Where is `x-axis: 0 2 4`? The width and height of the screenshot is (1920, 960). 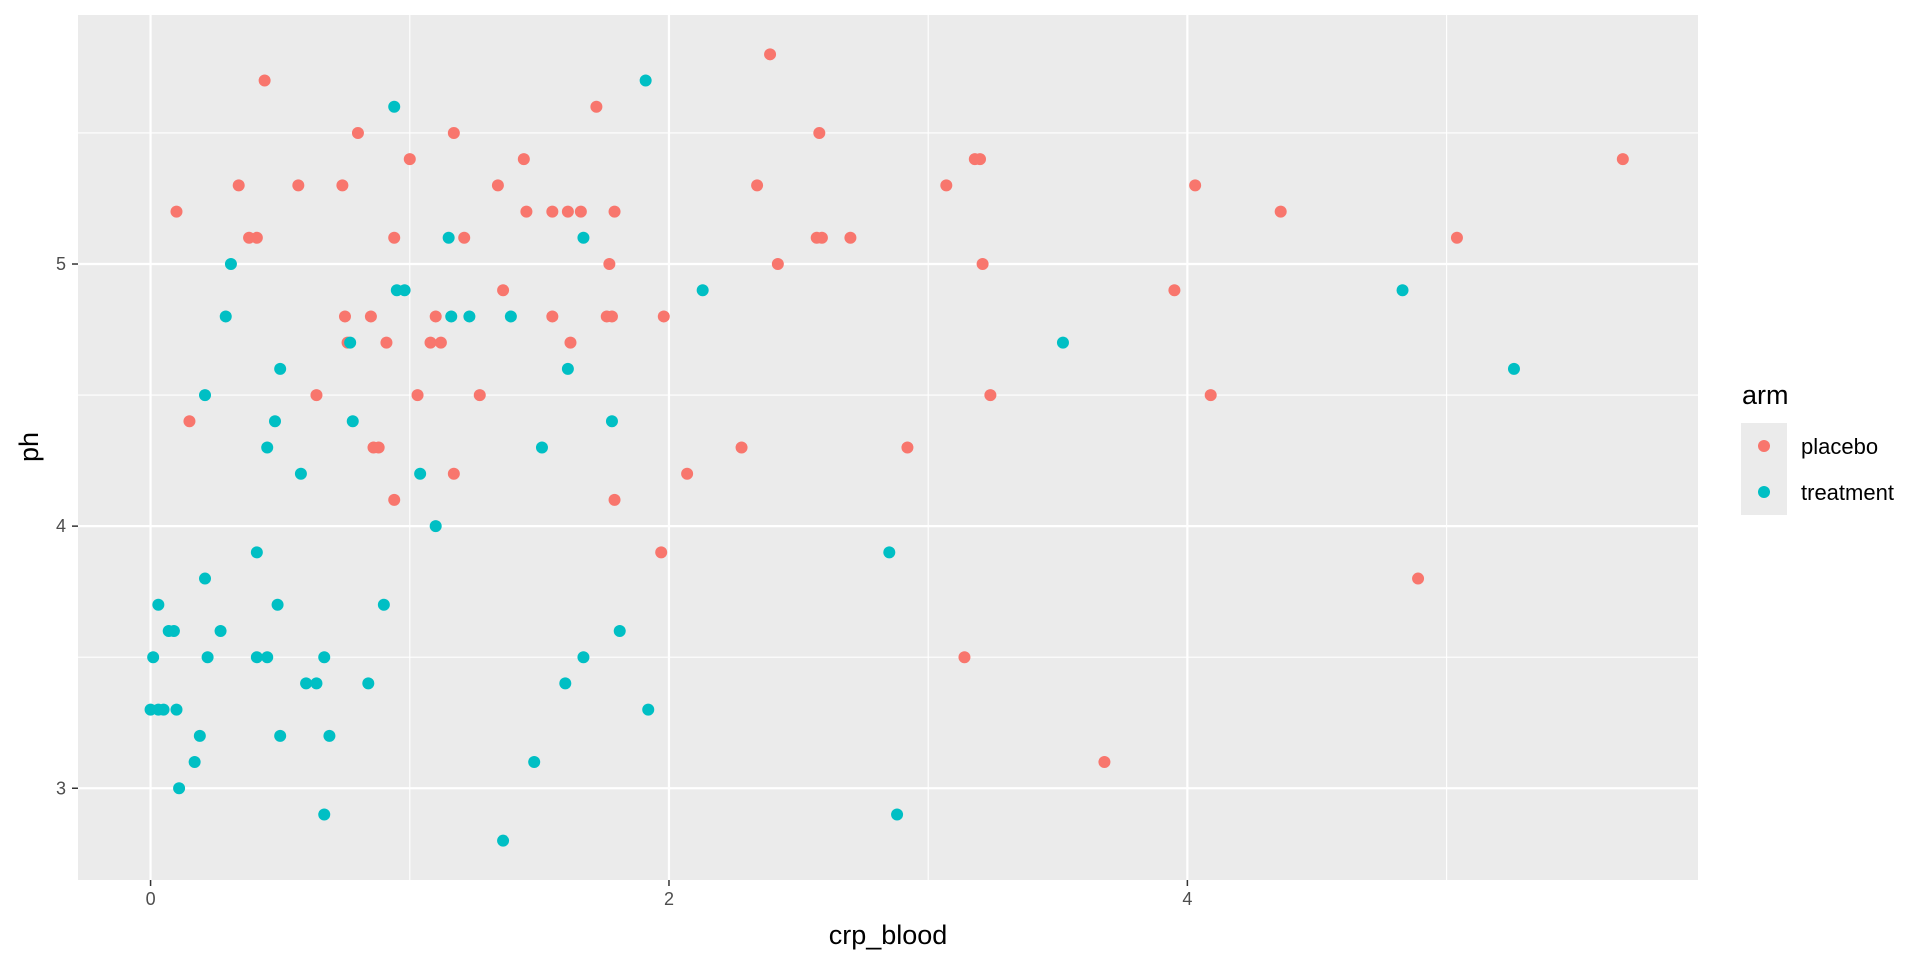 x-axis: 0 2 4 is located at coordinates (669, 894).